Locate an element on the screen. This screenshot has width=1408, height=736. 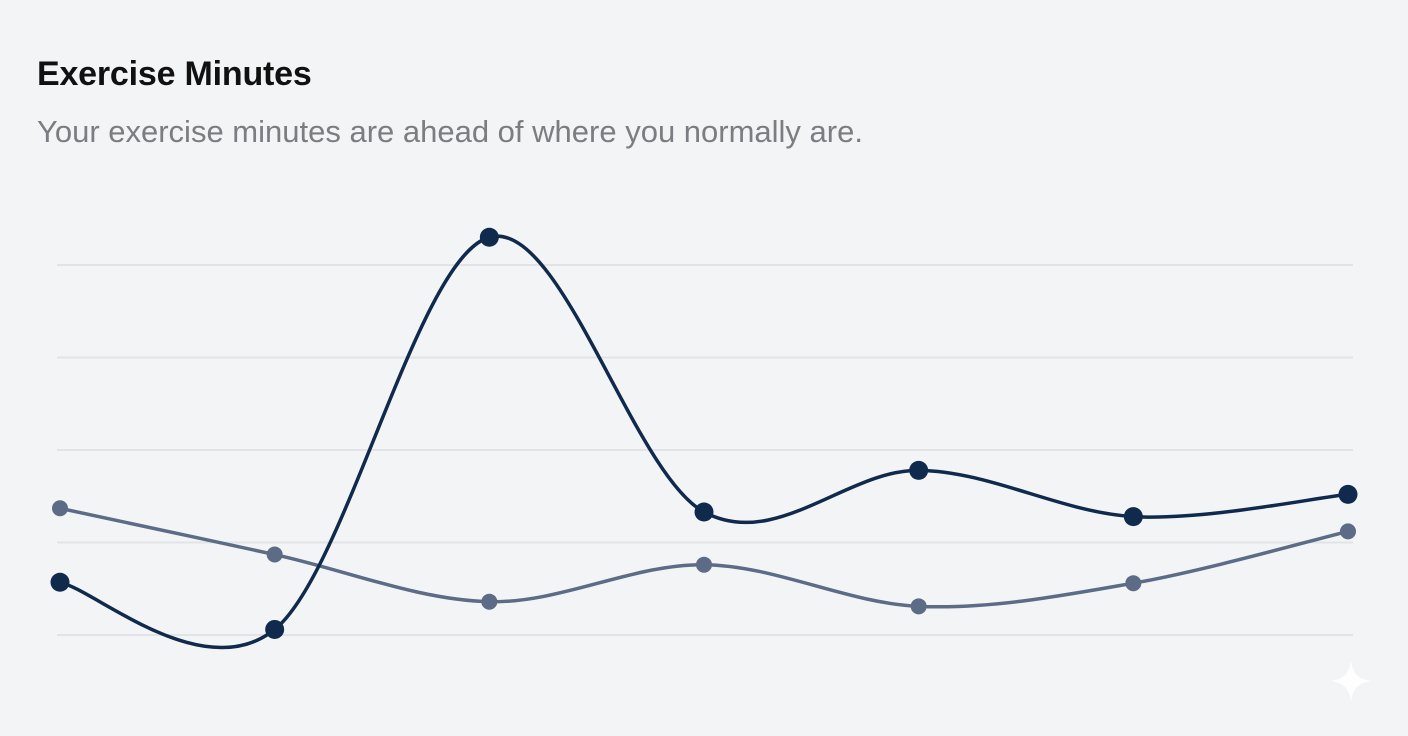
card-title: Exercise Minutes is located at coordinates (174, 74).